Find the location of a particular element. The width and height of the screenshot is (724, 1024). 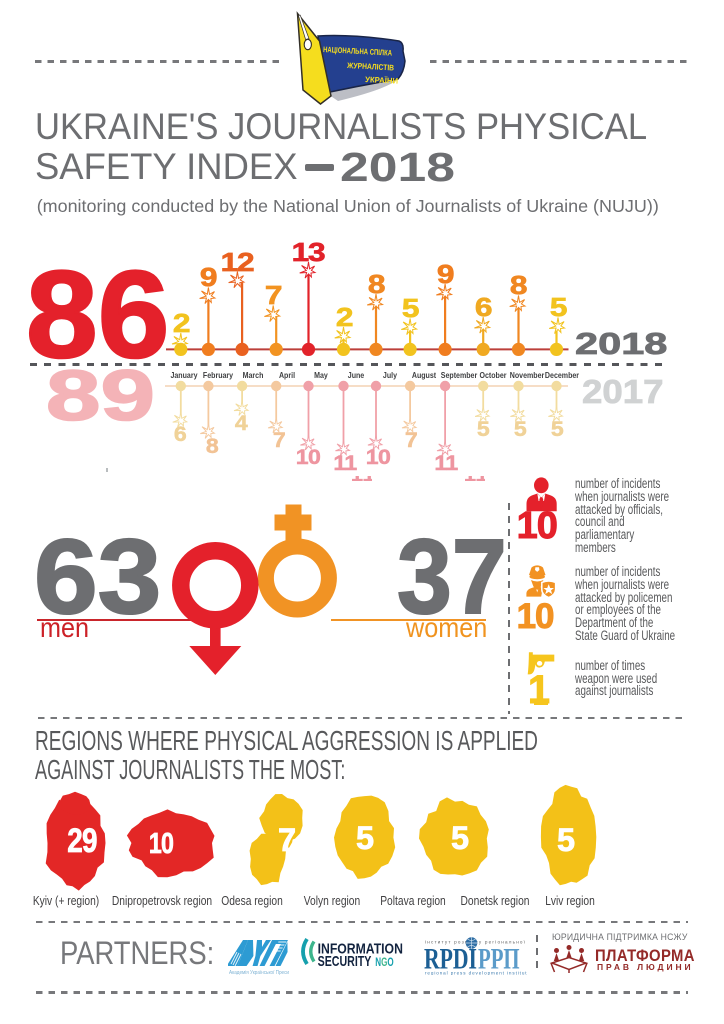

svg-text: INFORMATION is located at coordinates (360, 950).